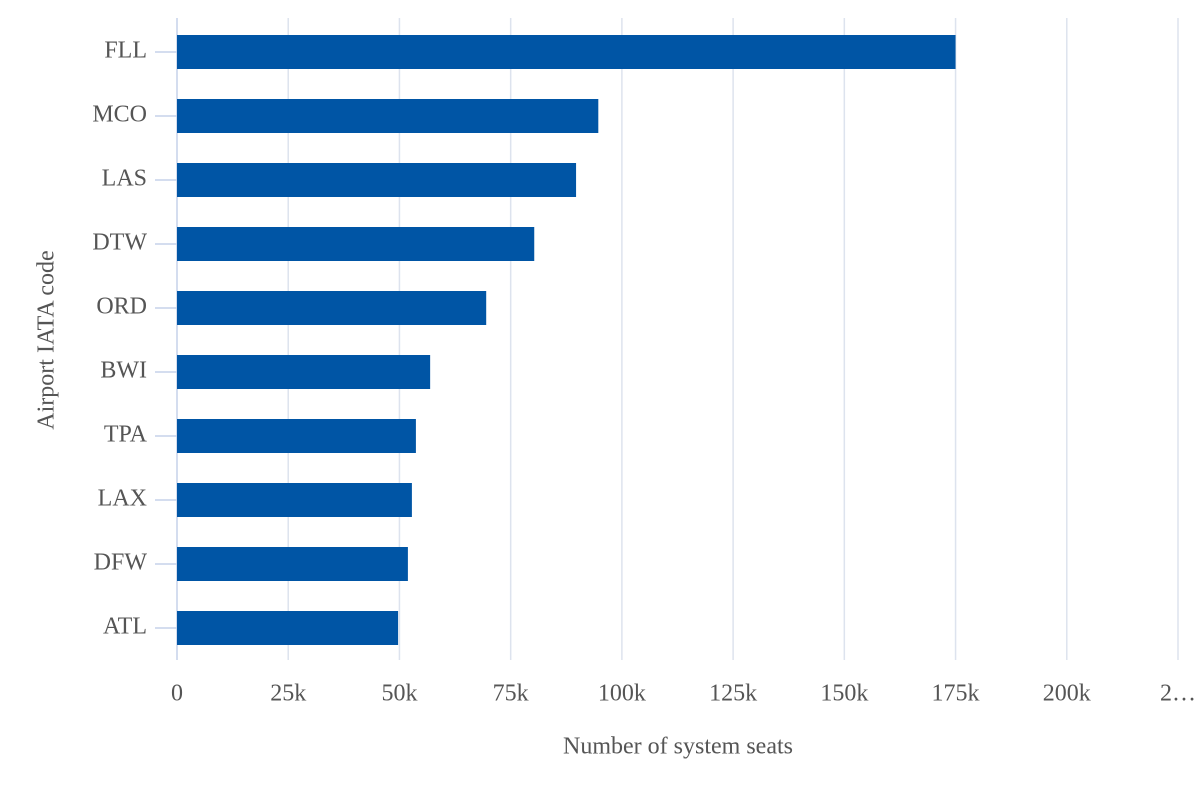 The width and height of the screenshot is (1200, 800). Describe the element at coordinates (1067, 694) in the screenshot. I see `x-tick-label: 200k` at that location.